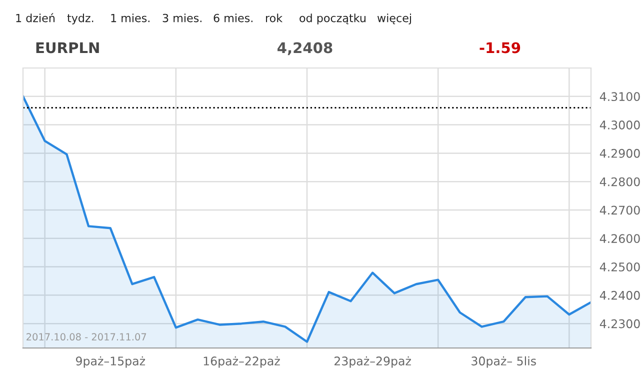 This screenshot has height=388, width=644. Describe the element at coordinates (305, 49) in the screenshot. I see `text: 4,2408` at that location.